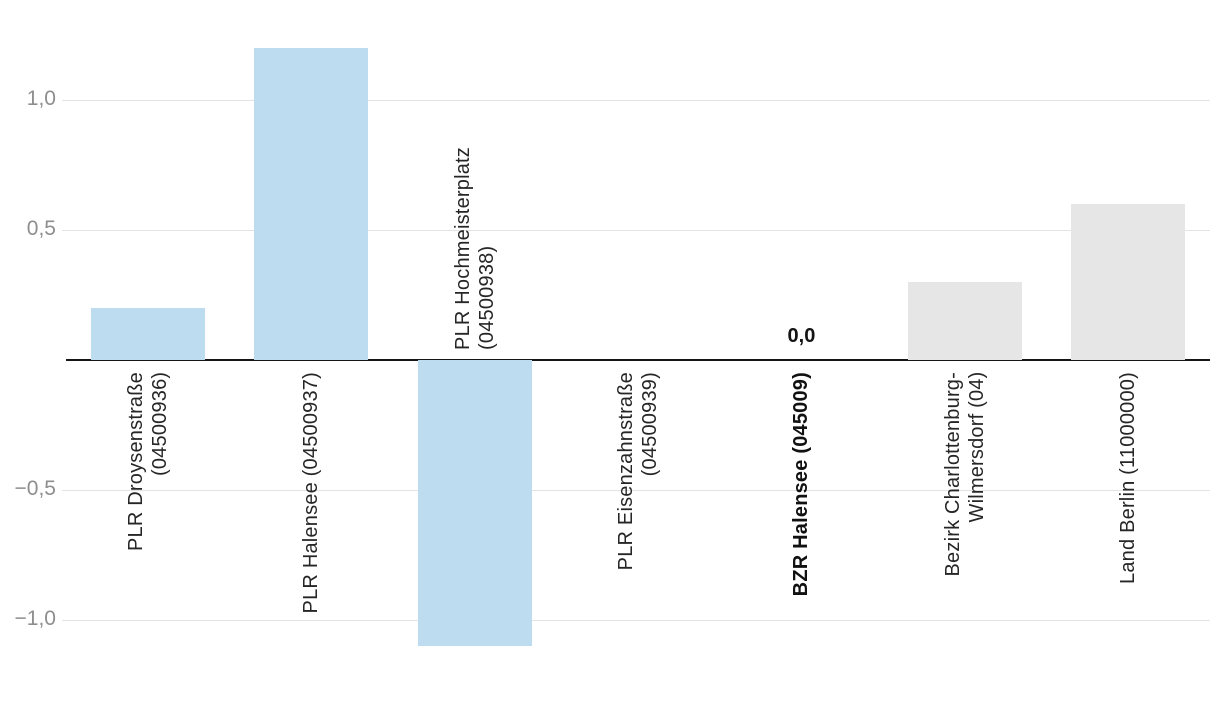 Image resolution: width=1220 pixels, height=704 pixels. I want to click on y-axis-tick-label: −1,0, so click(35, 618).